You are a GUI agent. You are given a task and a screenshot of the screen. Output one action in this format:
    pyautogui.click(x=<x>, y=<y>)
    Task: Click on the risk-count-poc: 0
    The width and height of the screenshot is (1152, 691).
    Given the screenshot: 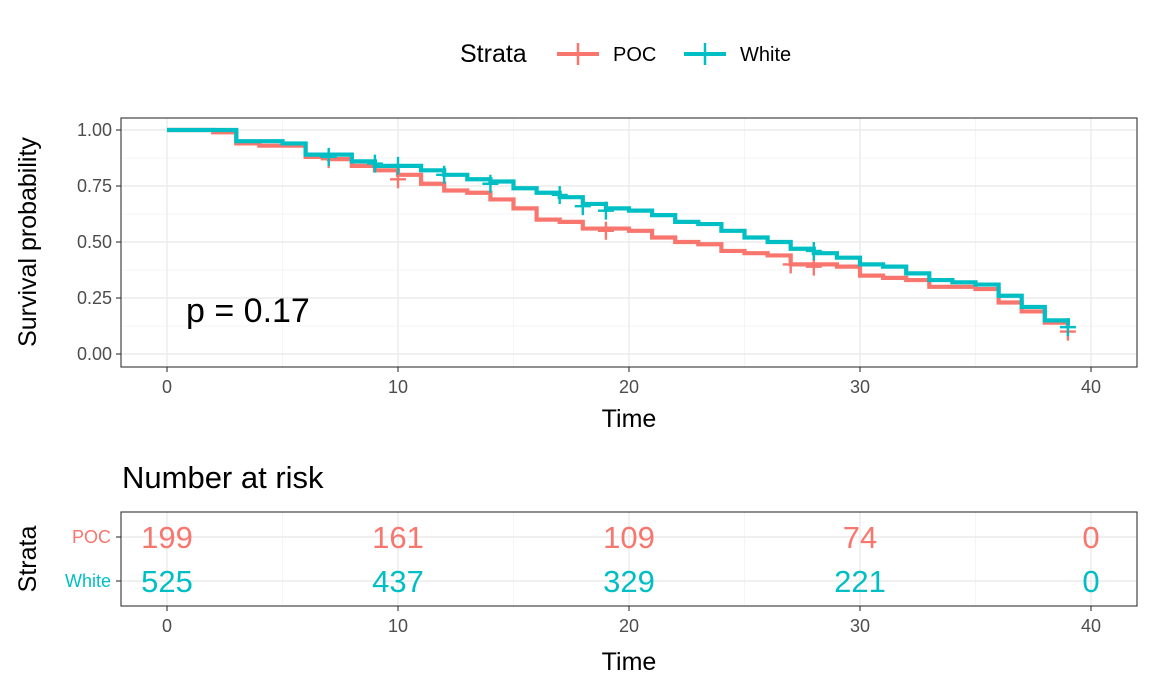 What is the action you would take?
    pyautogui.click(x=1090, y=537)
    